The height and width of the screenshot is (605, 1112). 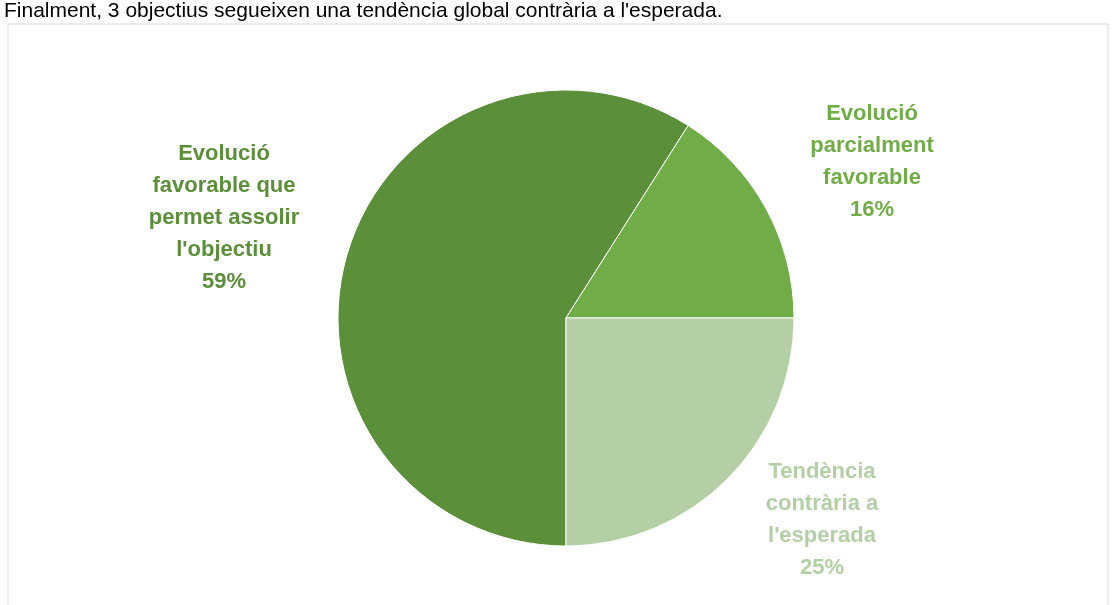 I want to click on data-label: 16%, so click(x=872, y=208).